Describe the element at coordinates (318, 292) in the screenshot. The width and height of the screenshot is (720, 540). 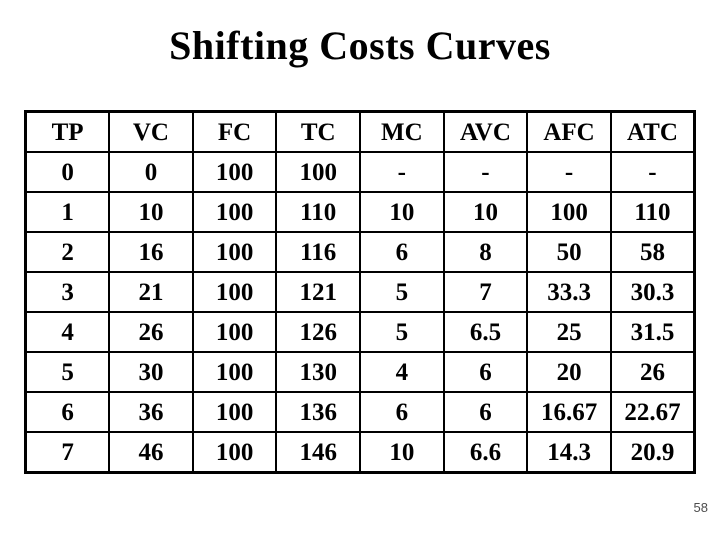
I see `table-cell: 121` at that location.